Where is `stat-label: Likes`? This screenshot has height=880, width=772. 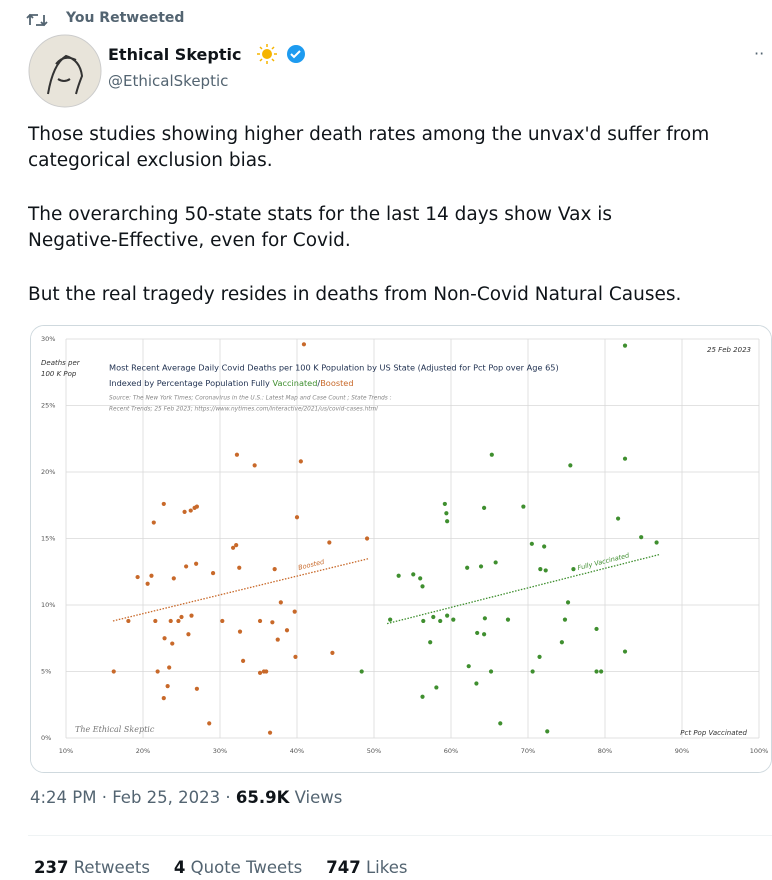 stat-label: Likes is located at coordinates (386, 867).